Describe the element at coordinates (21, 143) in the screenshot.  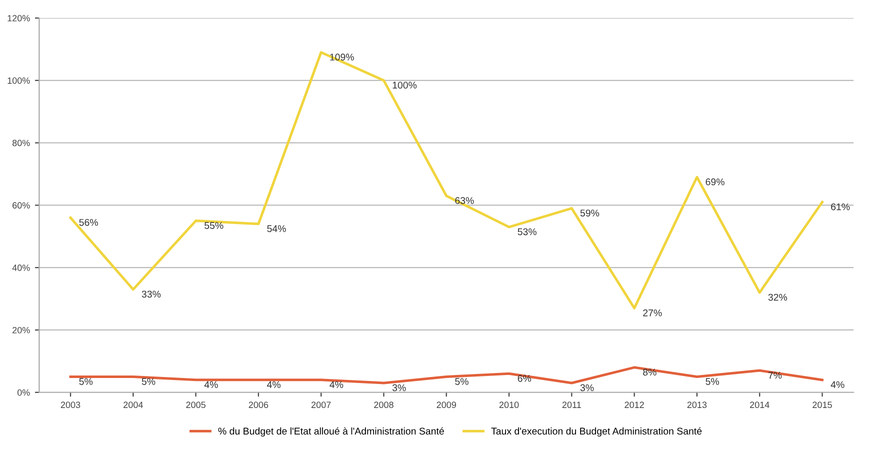
I see `y-tick-label: 80%` at that location.